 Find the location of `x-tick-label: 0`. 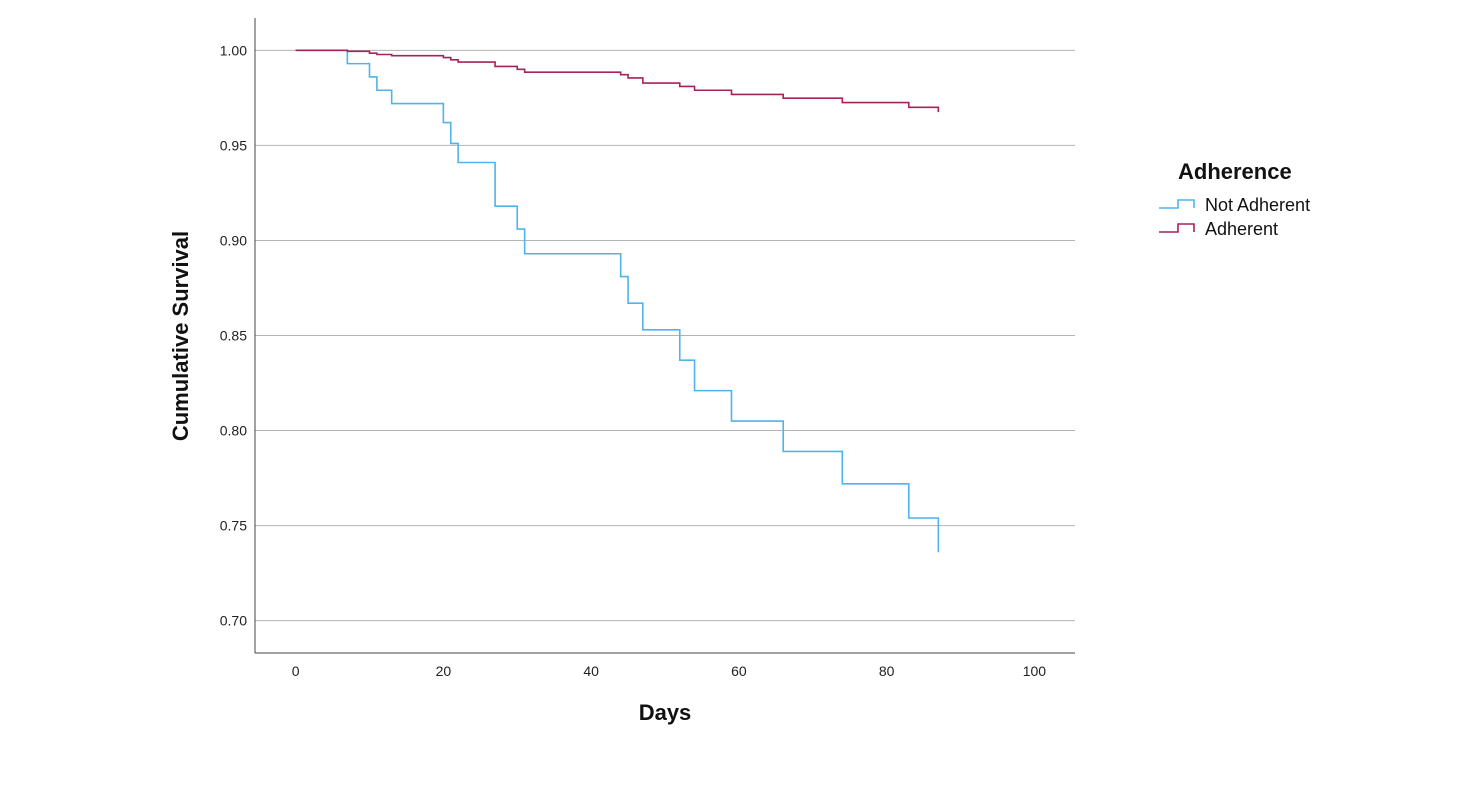

x-tick-label: 0 is located at coordinates (296, 671).